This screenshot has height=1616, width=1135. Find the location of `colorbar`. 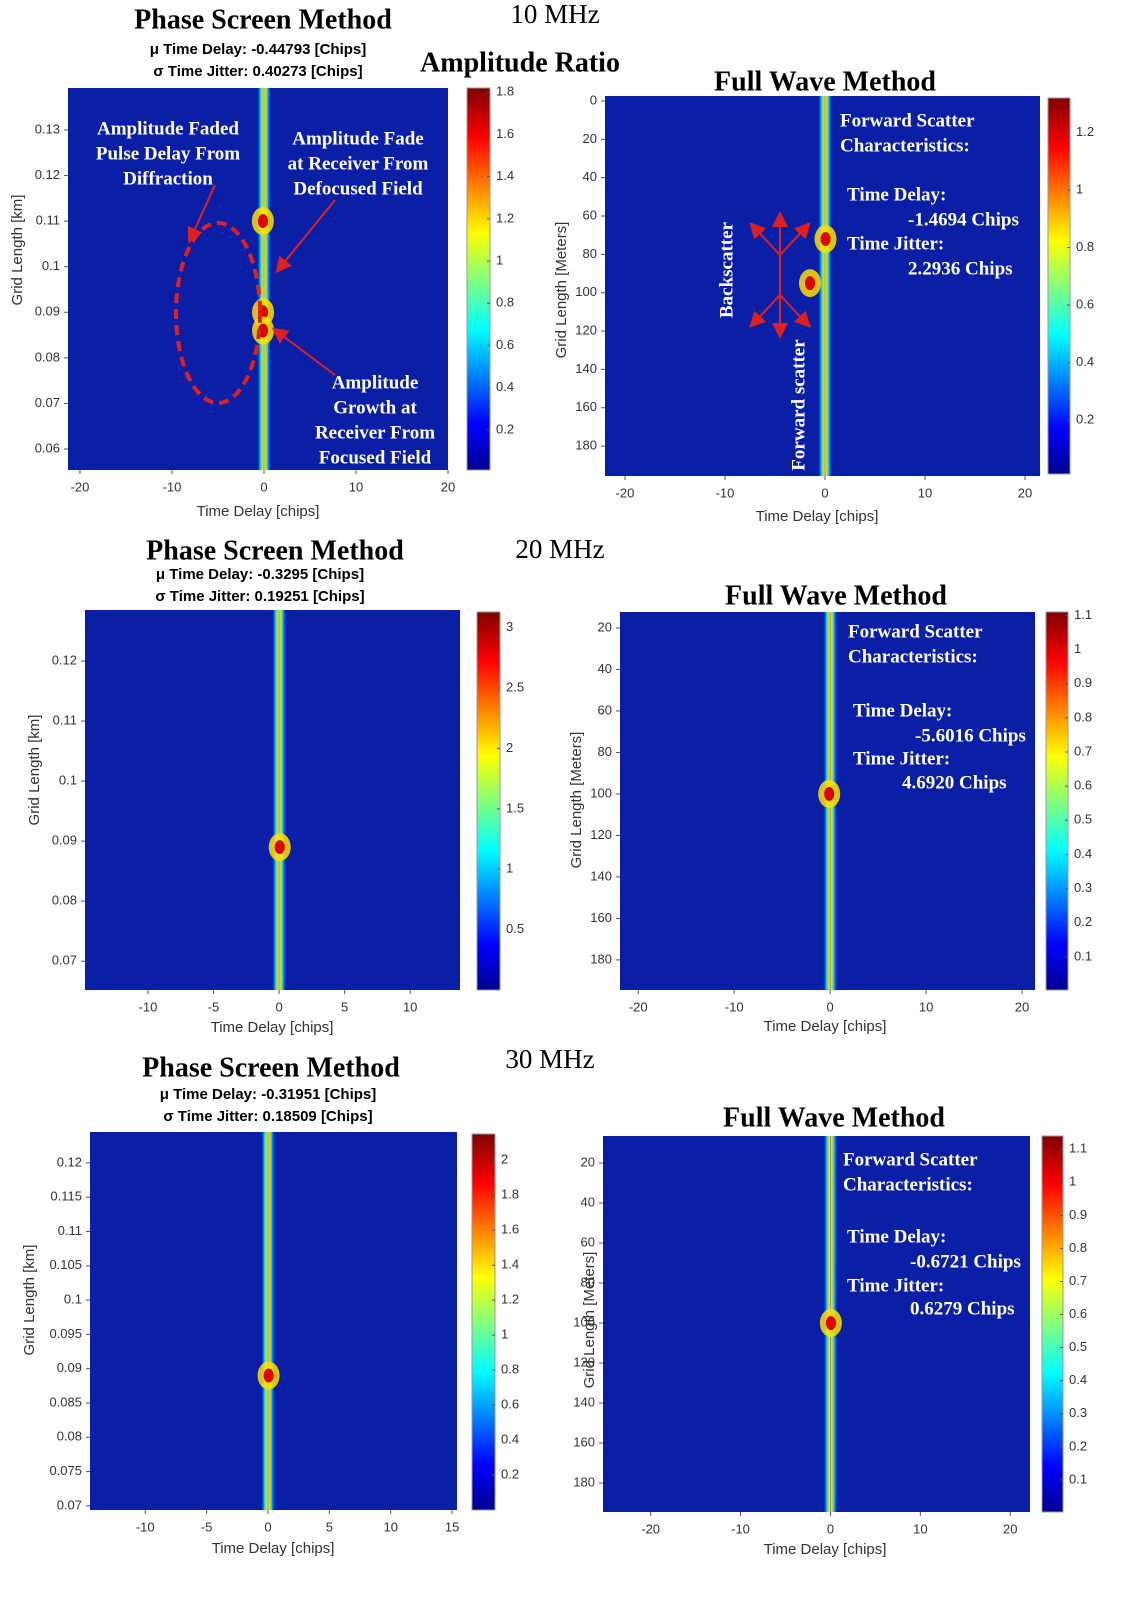

colorbar is located at coordinates (488, 801).